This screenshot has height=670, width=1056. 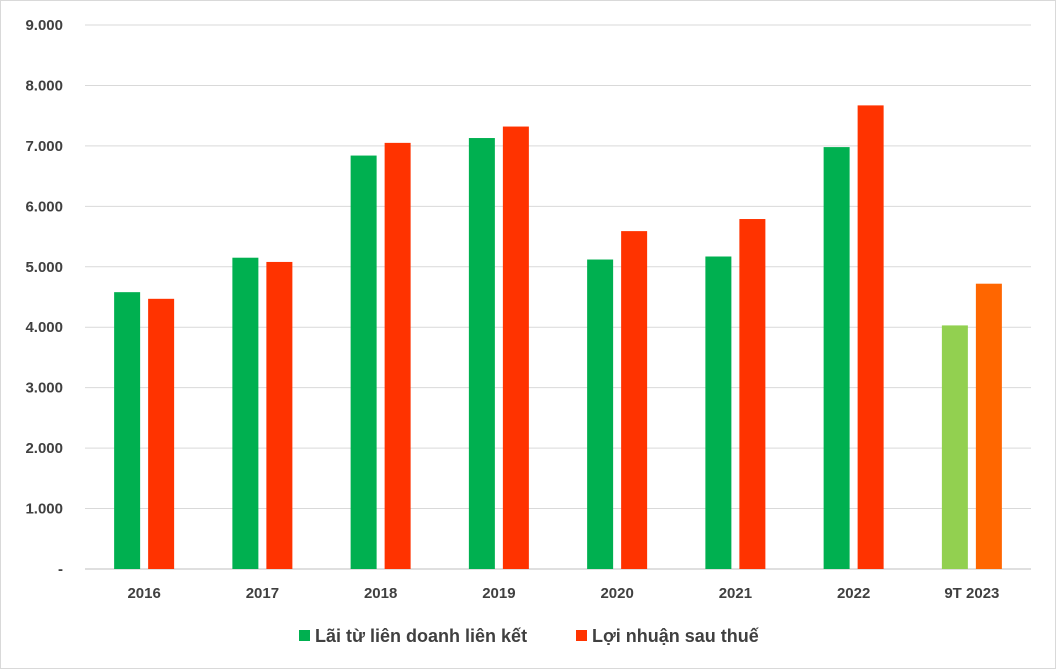 What do you see at coordinates (143, 593) in the screenshot?
I see `x-tick-label: 2016` at bounding box center [143, 593].